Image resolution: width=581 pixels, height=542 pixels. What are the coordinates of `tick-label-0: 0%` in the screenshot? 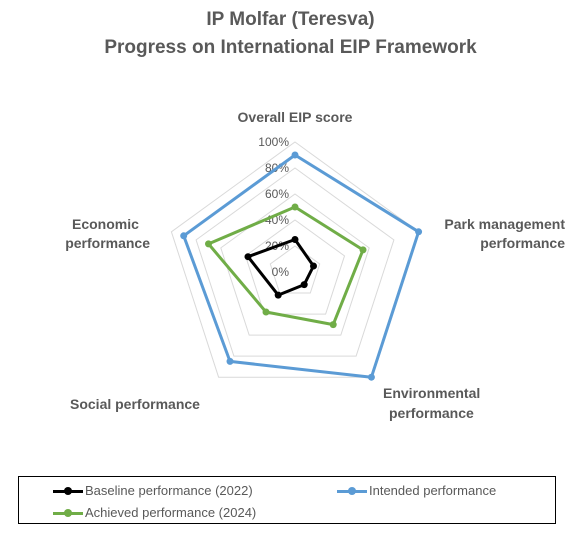 It's located at (281, 272).